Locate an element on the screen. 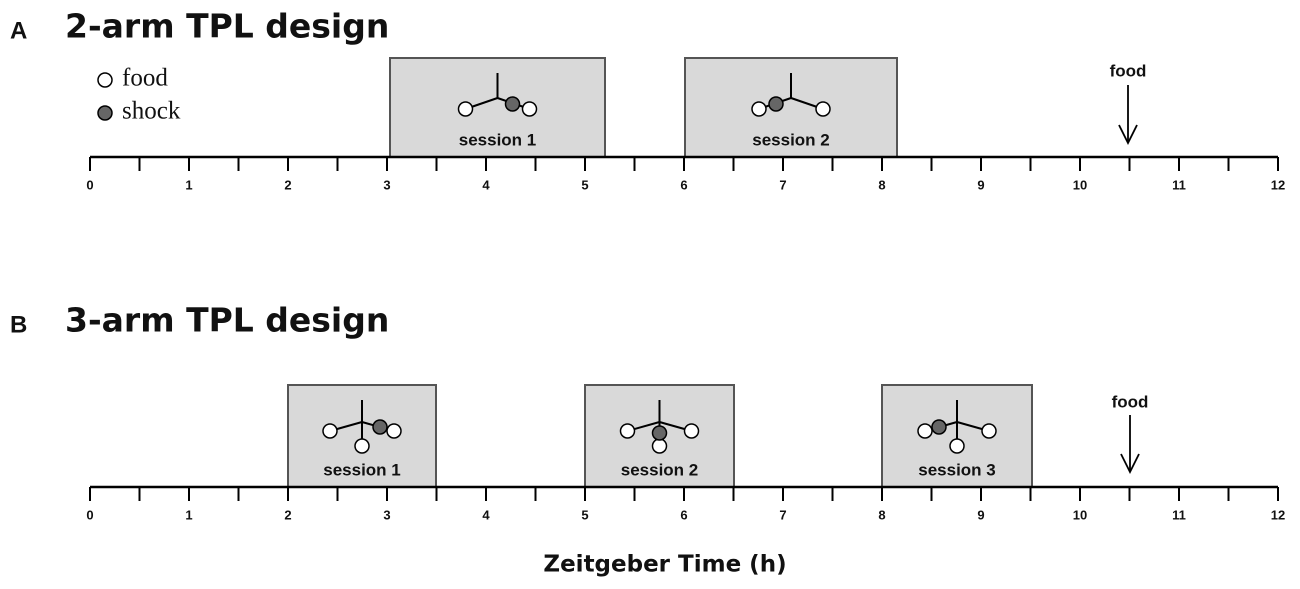 The image size is (1300, 589). panel-letter: A is located at coordinates (18, 30).